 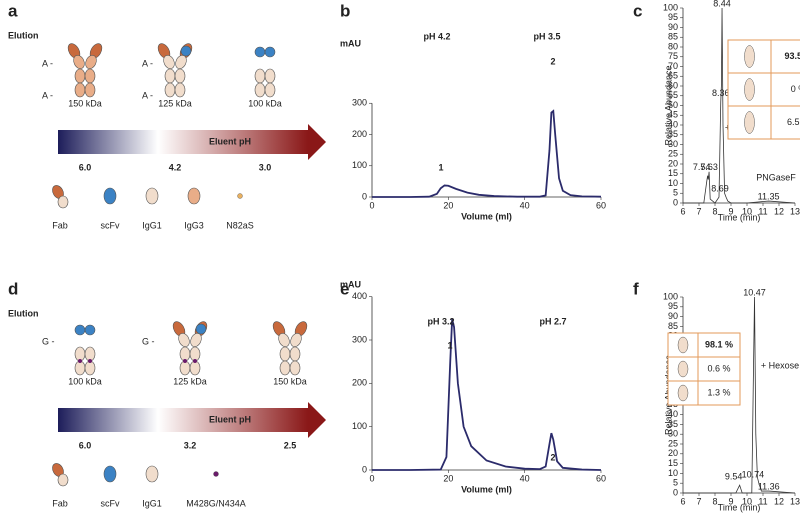 I want to click on x-tick-label: 20, so click(x=448, y=205).